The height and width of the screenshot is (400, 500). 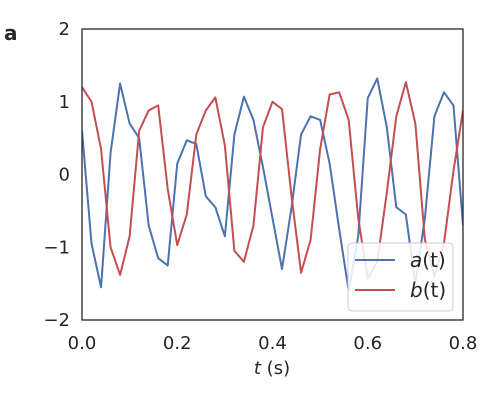 I want to click on x-axis-label-var: t, so click(x=258, y=368).